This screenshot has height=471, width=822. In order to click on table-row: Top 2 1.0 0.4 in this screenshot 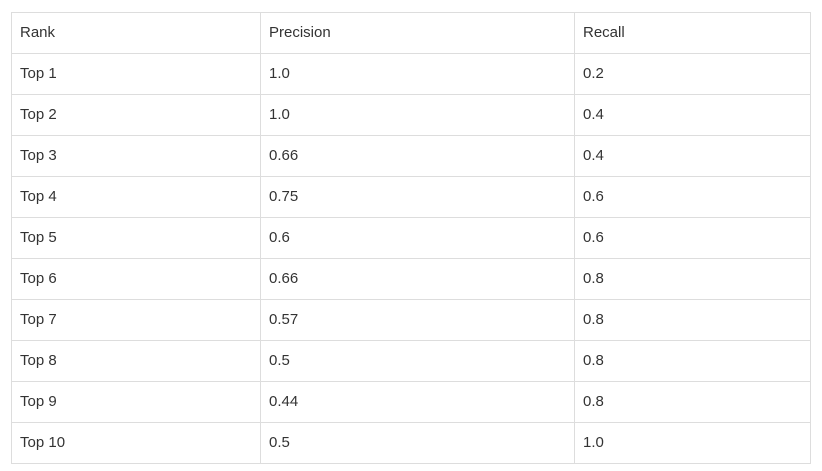, I will do `click(411, 115)`.